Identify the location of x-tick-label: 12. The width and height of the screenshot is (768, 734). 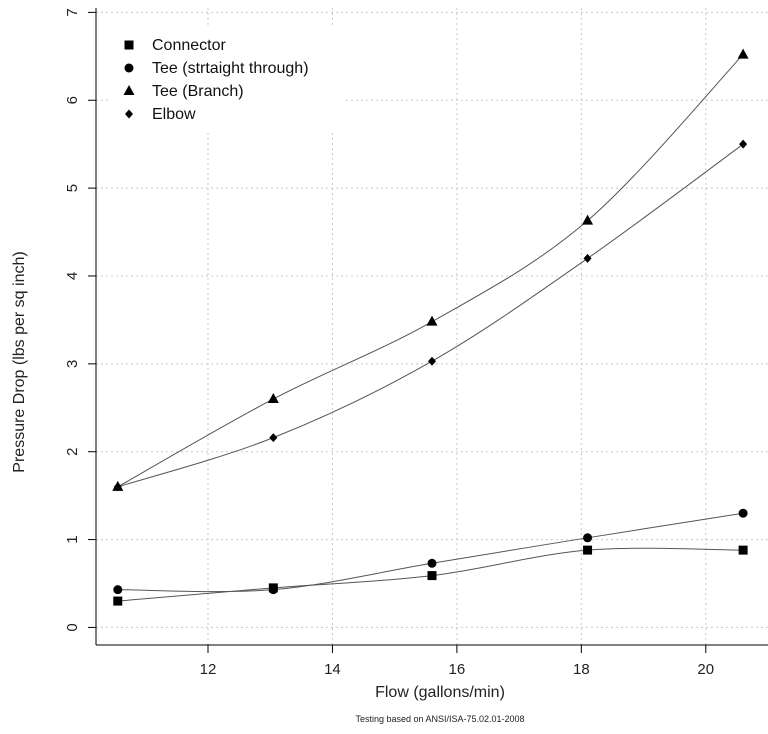
(208, 669).